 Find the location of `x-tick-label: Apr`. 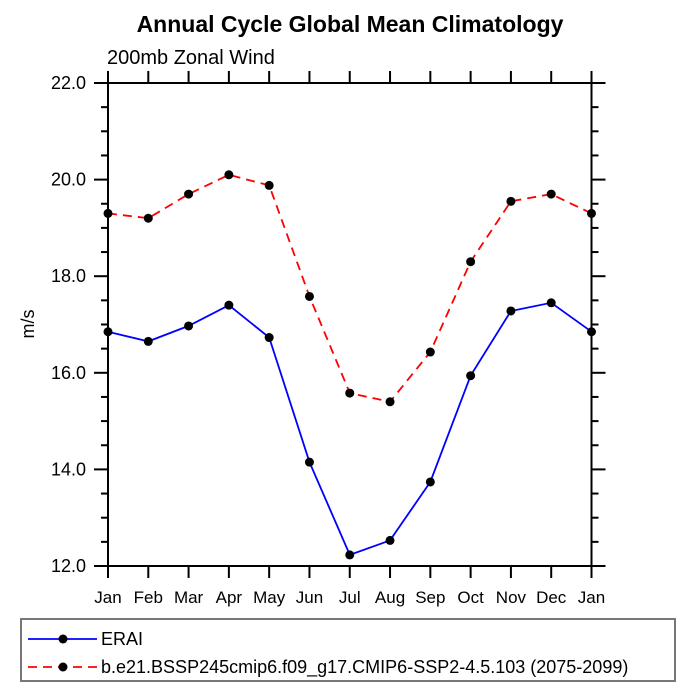

x-tick-label: Apr is located at coordinates (229, 597).